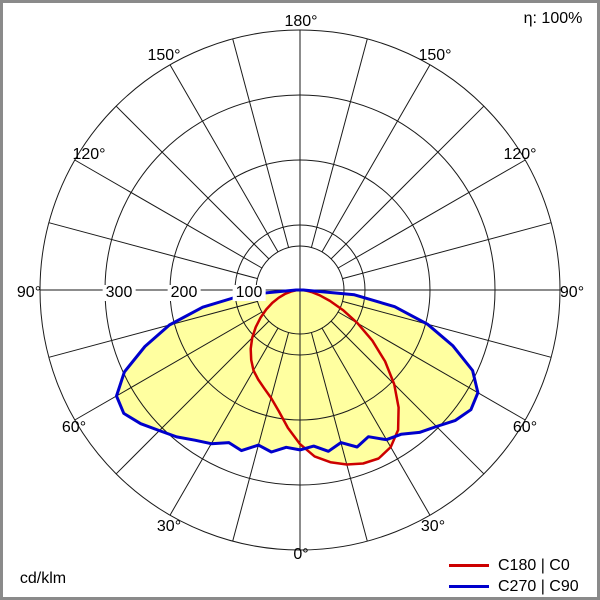  I want to click on angle-label-30-right: 30°, so click(433, 526).